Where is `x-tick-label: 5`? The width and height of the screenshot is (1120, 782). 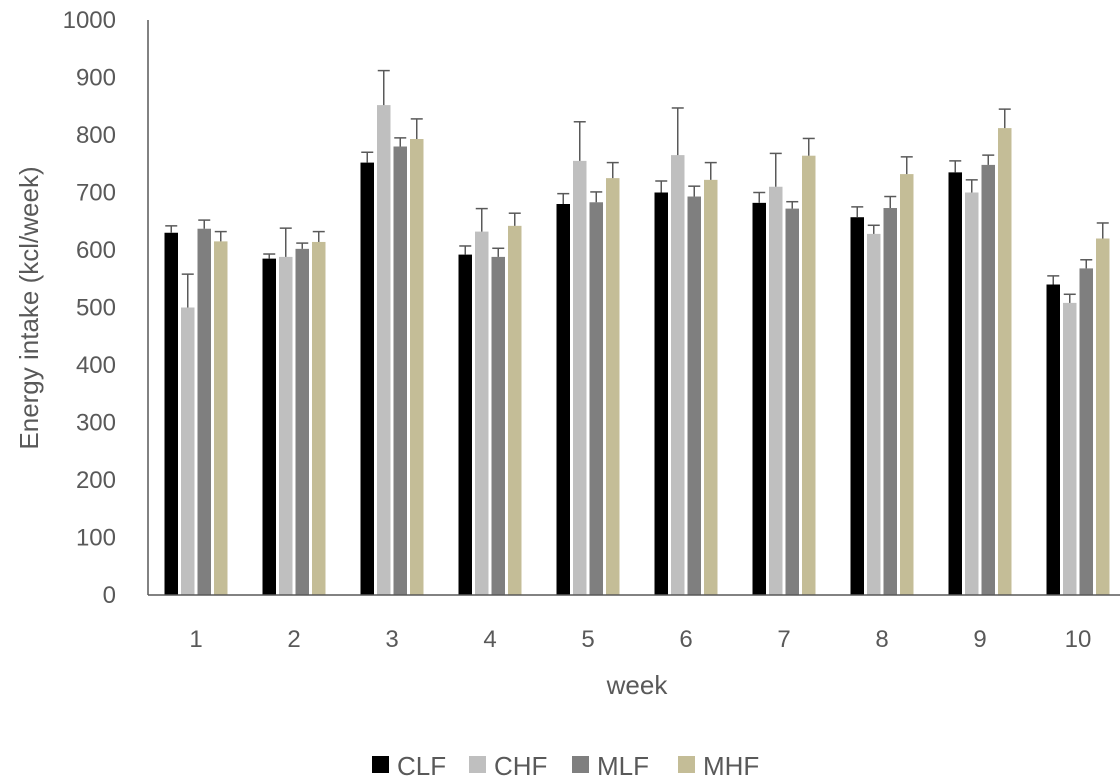 x-tick-label: 5 is located at coordinates (587, 639).